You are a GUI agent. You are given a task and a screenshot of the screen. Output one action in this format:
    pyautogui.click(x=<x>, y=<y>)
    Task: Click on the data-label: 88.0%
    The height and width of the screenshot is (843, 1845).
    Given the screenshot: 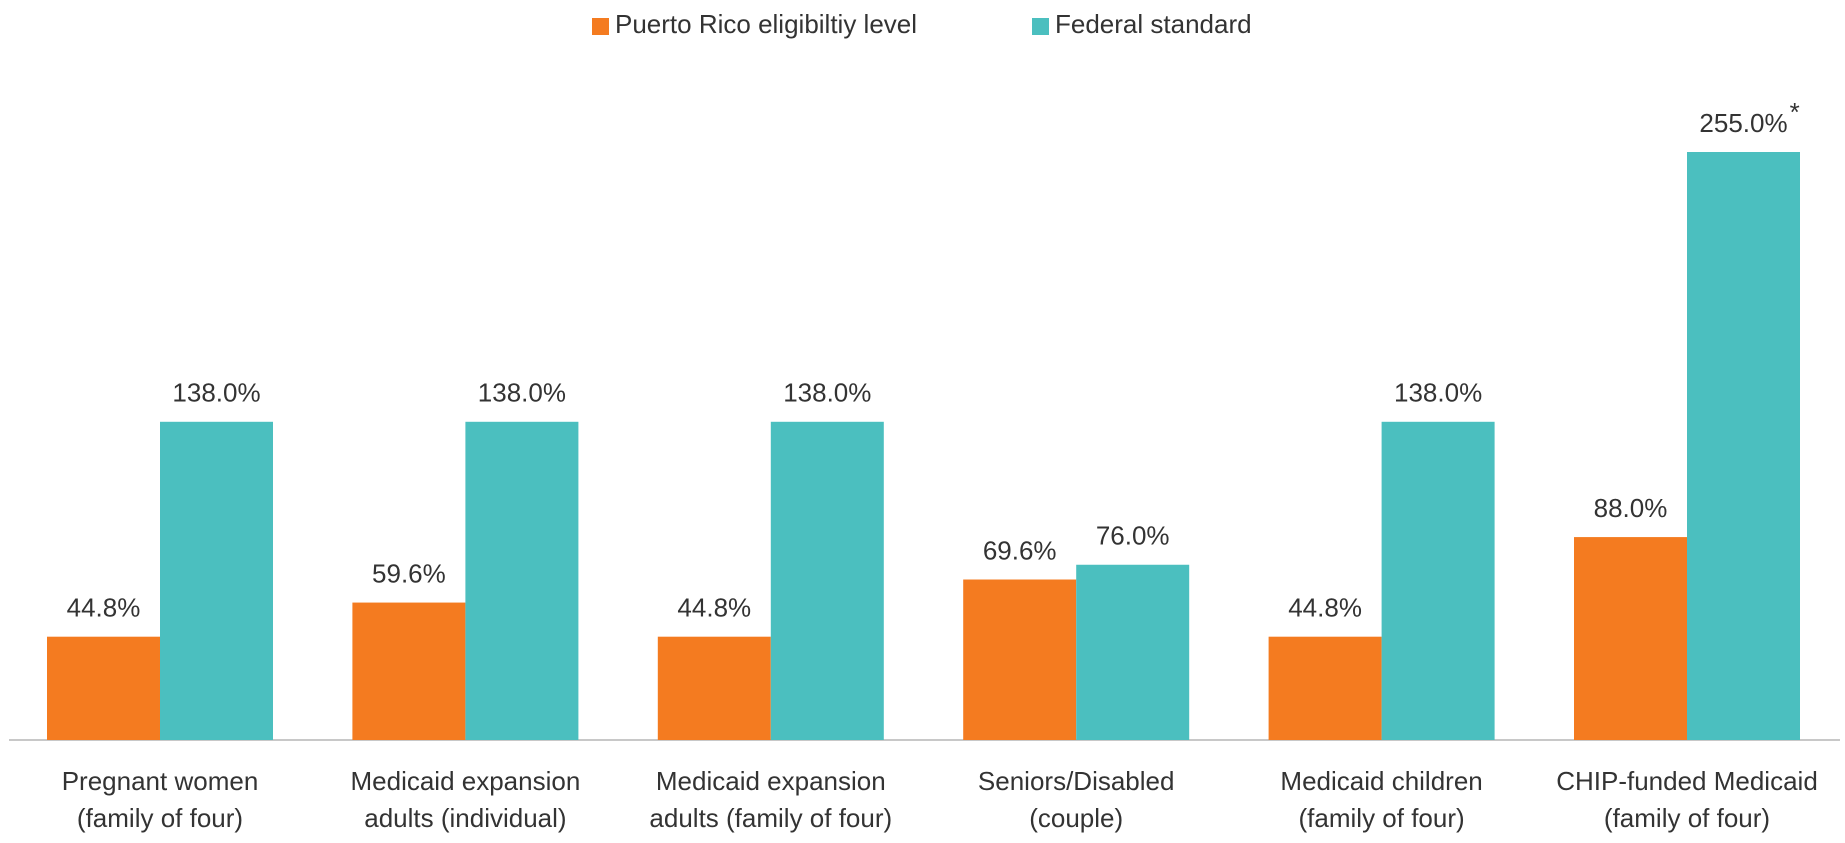 What is the action you would take?
    pyautogui.click(x=1631, y=508)
    